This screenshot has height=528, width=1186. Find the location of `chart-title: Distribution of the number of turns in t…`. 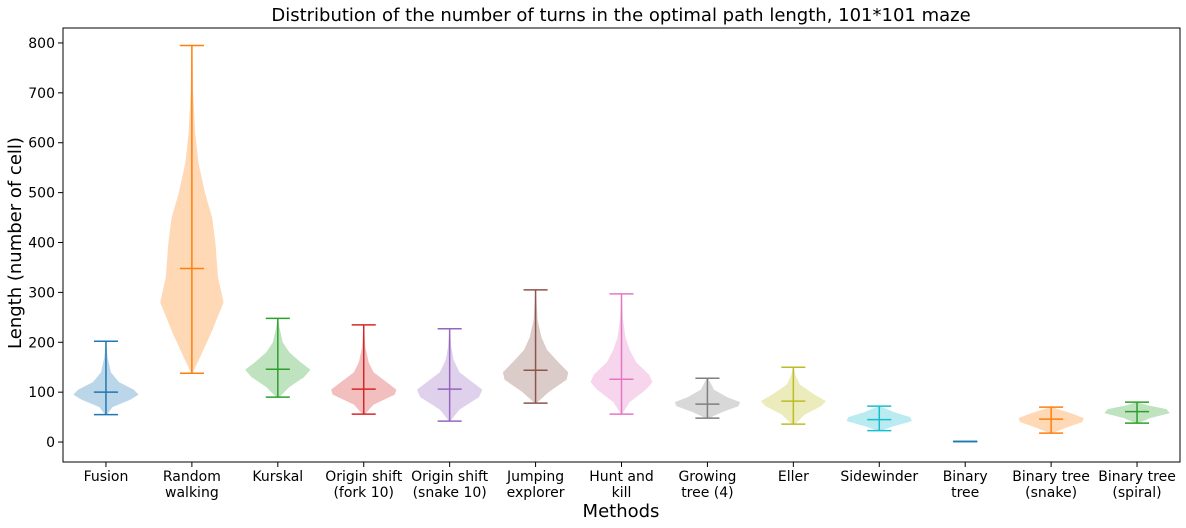

chart-title: Distribution of the number of turns in t… is located at coordinates (620, 15).